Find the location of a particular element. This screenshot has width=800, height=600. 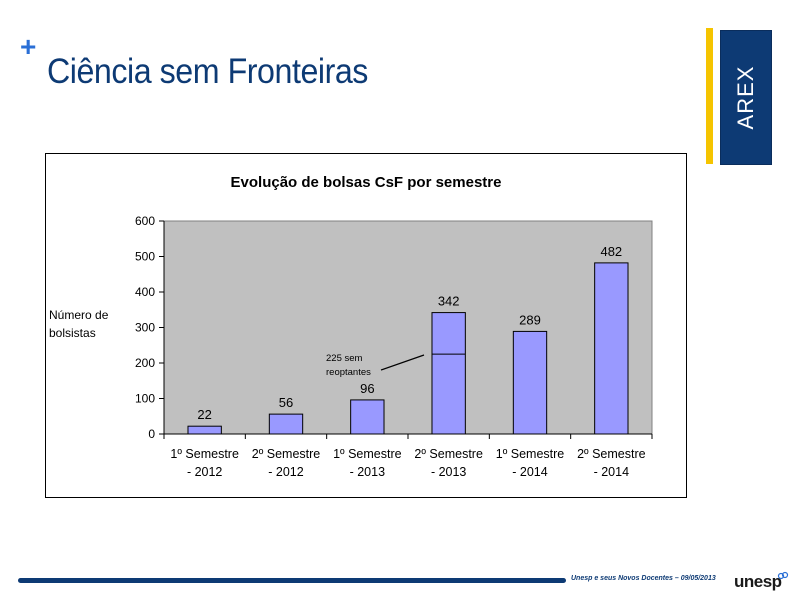

y-tick-label: 200 is located at coordinates (145, 363).